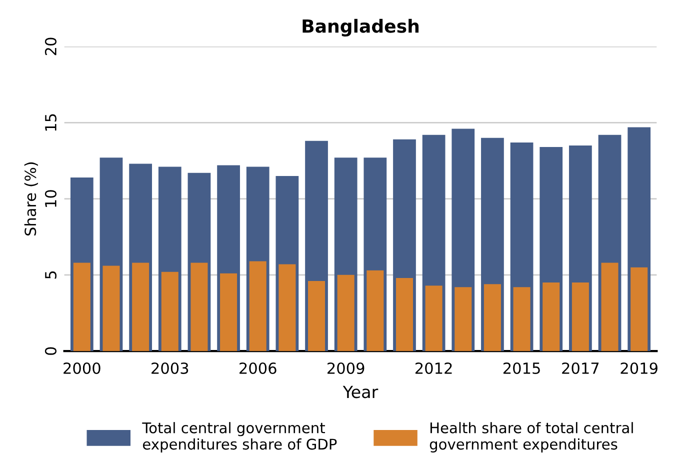 The height and width of the screenshot is (465, 677). What do you see at coordinates (258, 368) in the screenshot?
I see `x-tick-label: 2006` at bounding box center [258, 368].